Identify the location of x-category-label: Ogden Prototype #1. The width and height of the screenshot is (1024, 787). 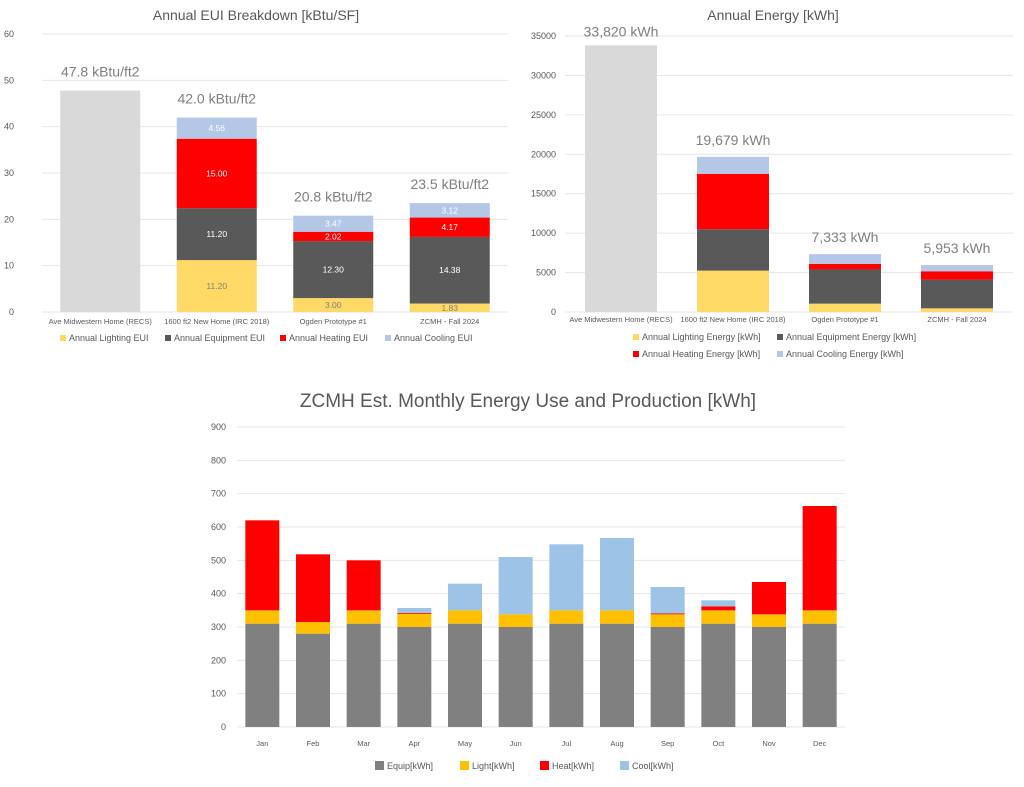
(844, 319).